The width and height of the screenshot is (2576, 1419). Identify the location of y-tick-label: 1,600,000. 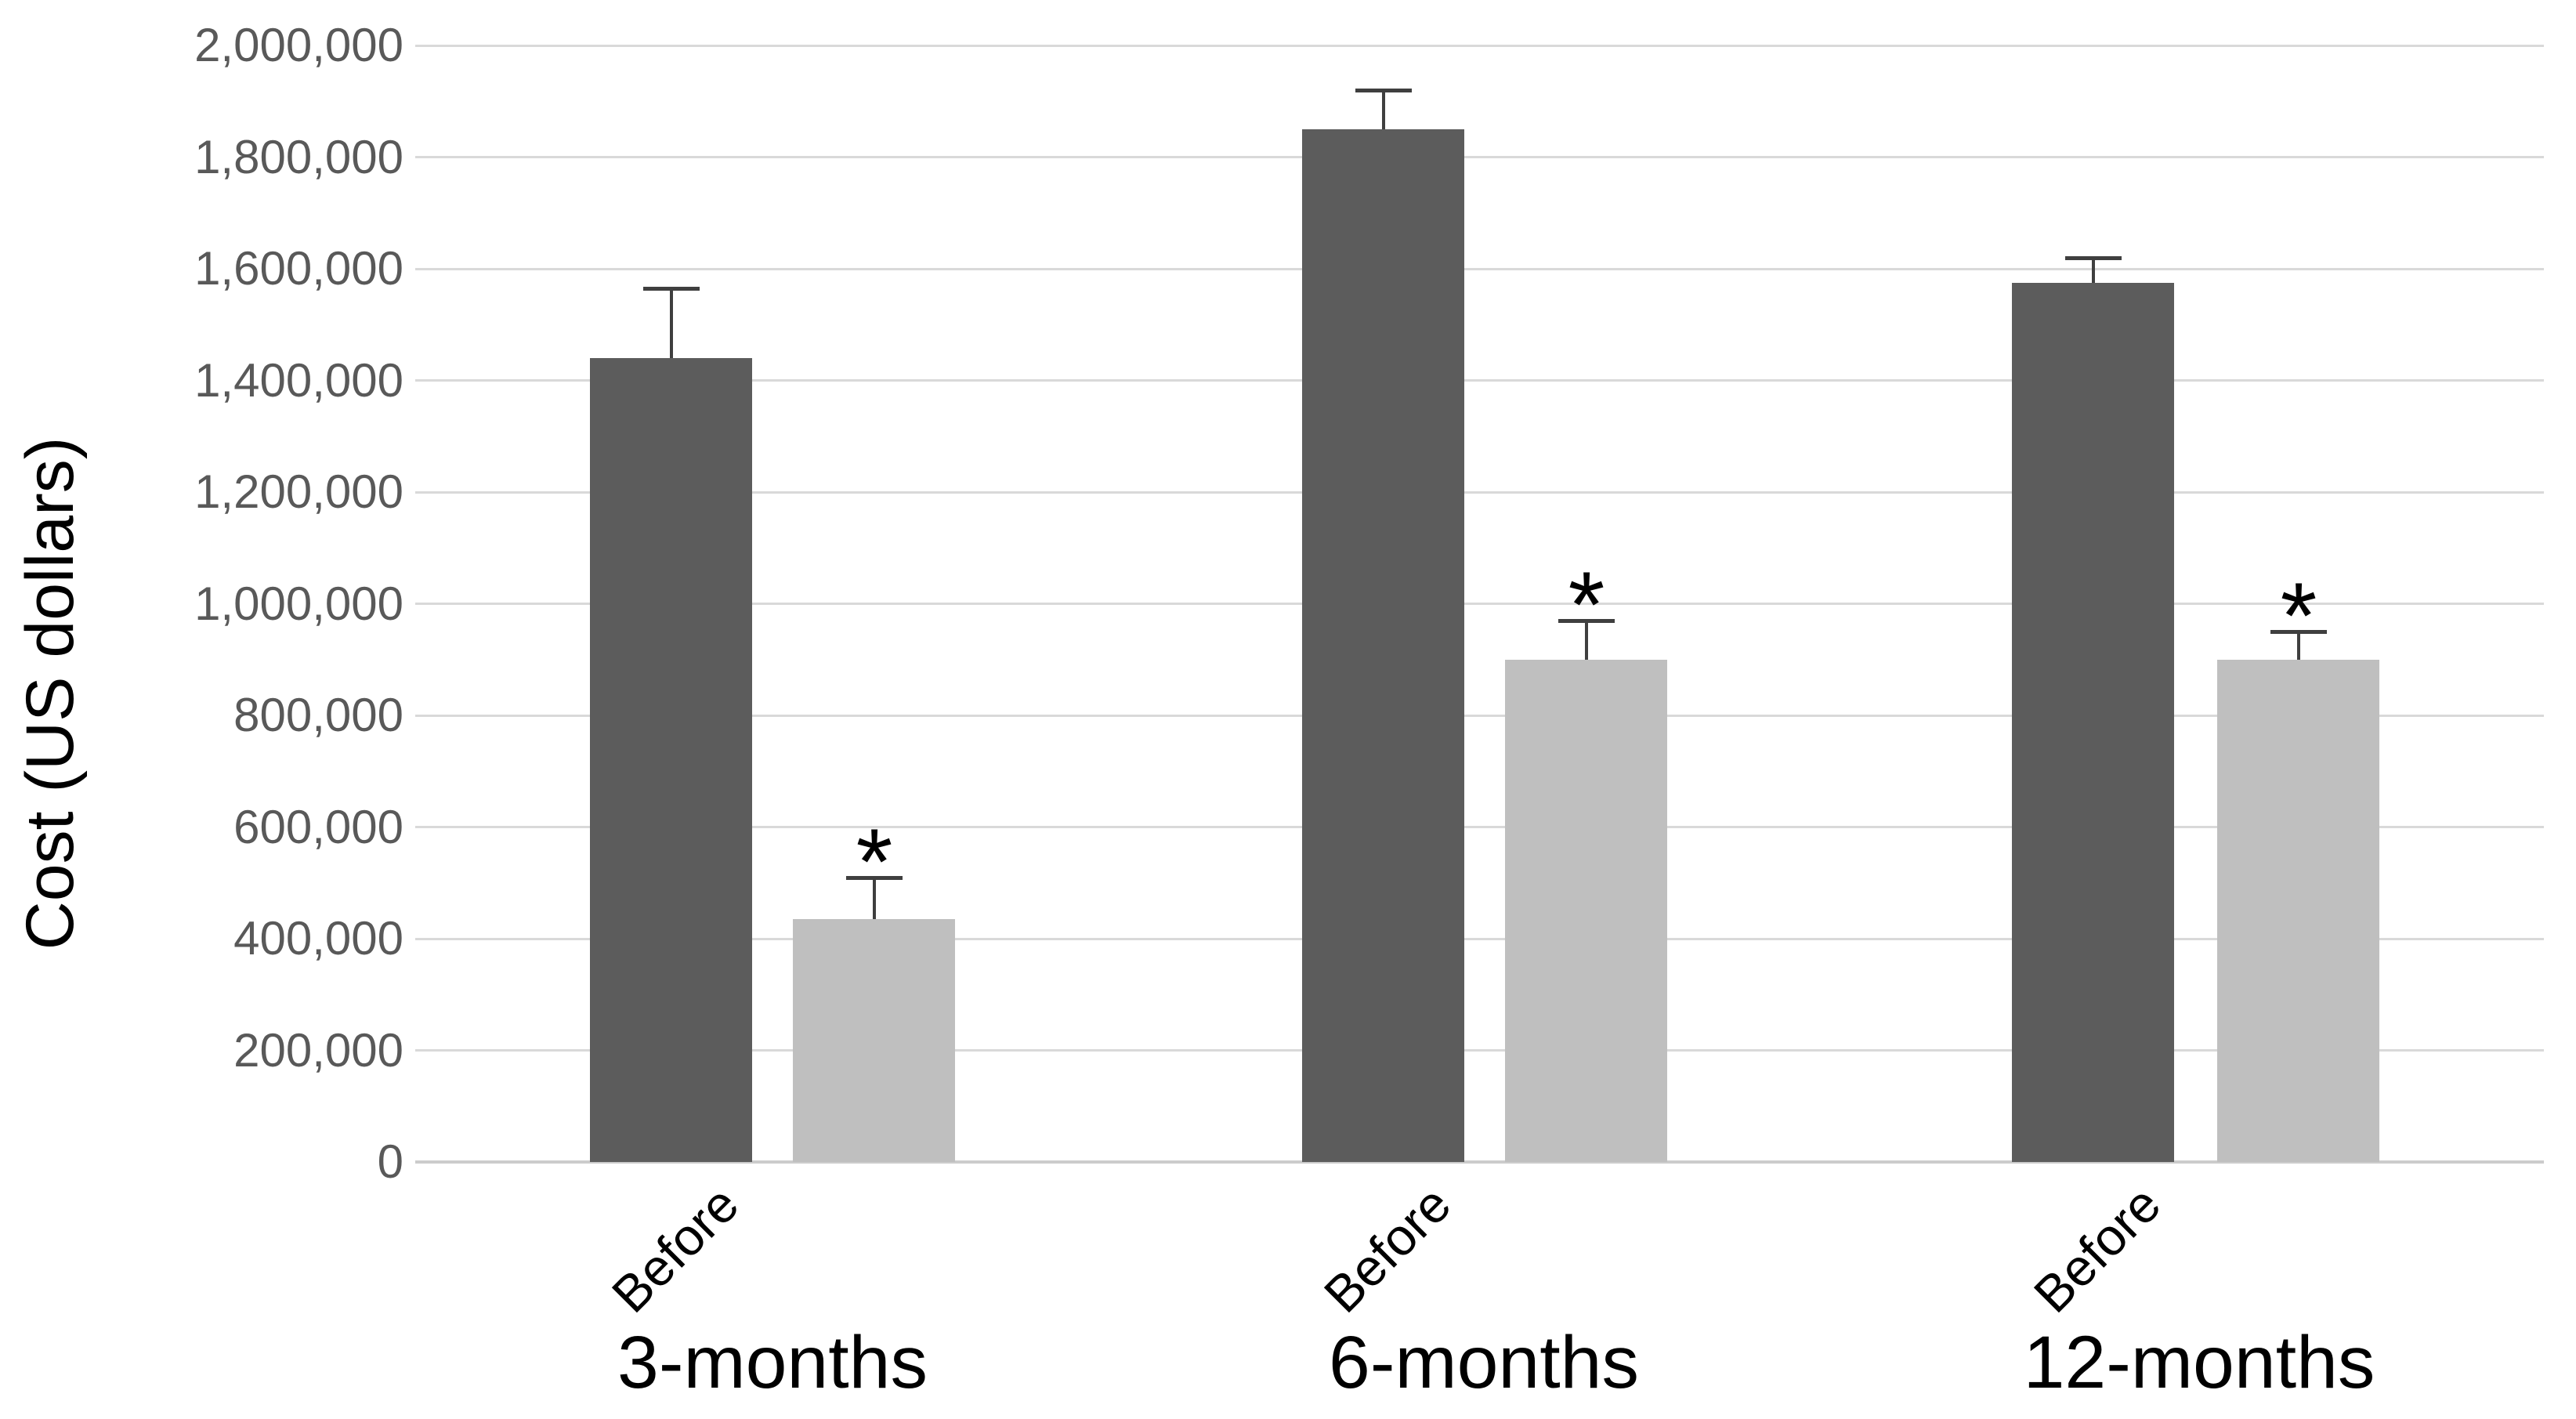
(299, 268).